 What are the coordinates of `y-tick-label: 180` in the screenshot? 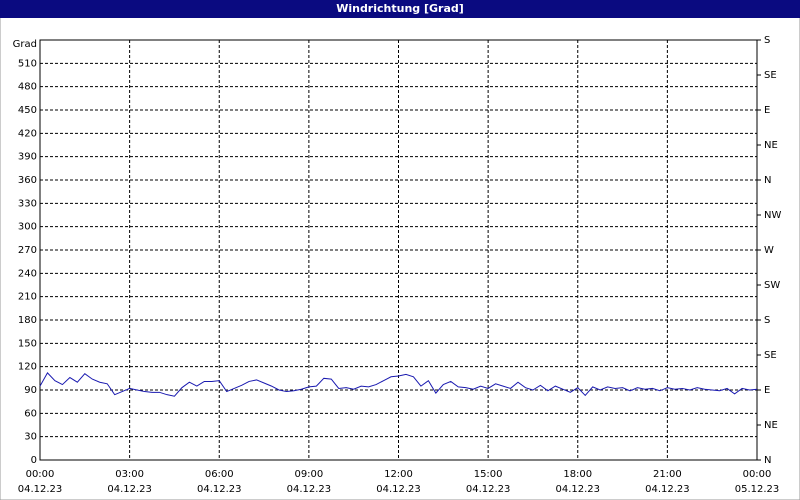 It's located at (27, 320).